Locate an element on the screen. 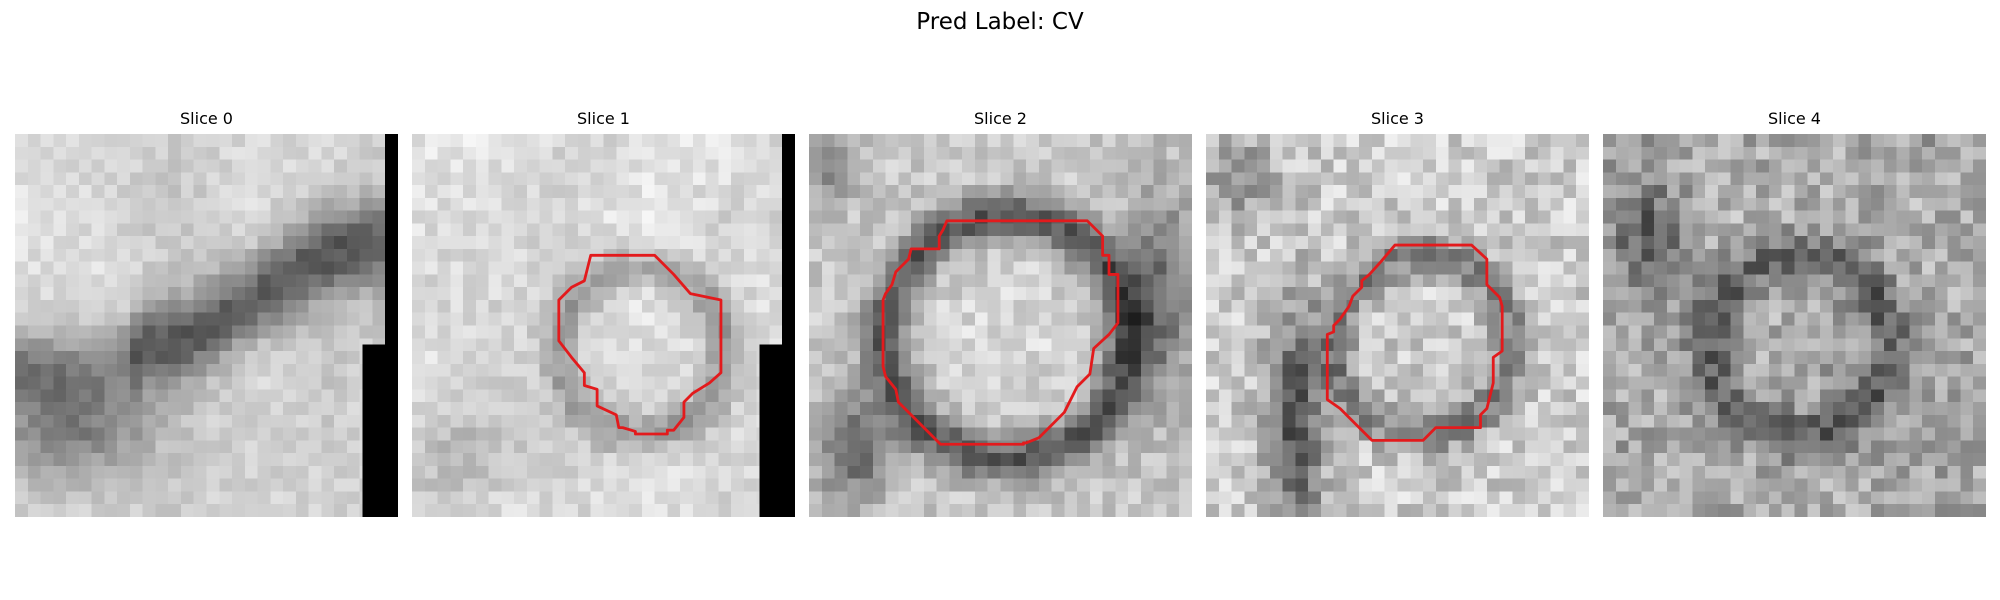 The width and height of the screenshot is (2000, 600). figure-title: Pred Label: CV is located at coordinates (1000, 22).